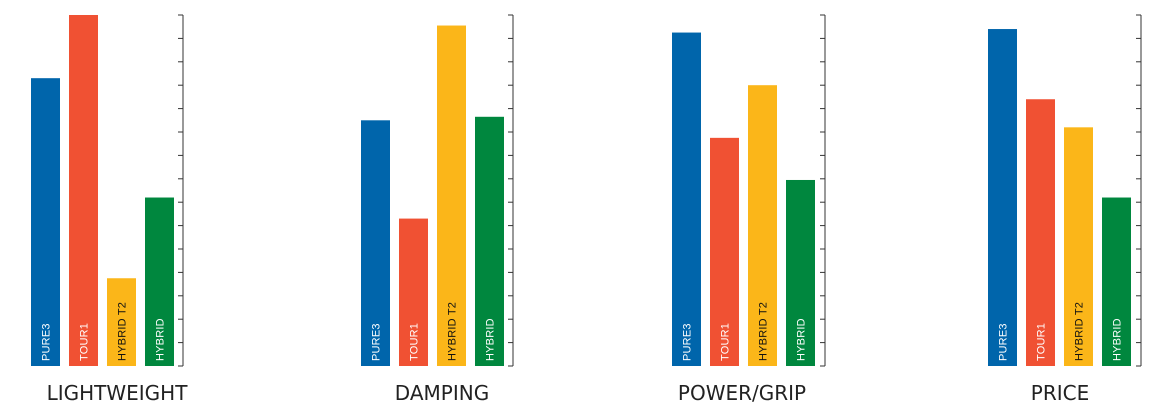  What do you see at coordinates (118, 393) in the screenshot?
I see `chart-title: LIGHTWEIGHT` at bounding box center [118, 393].